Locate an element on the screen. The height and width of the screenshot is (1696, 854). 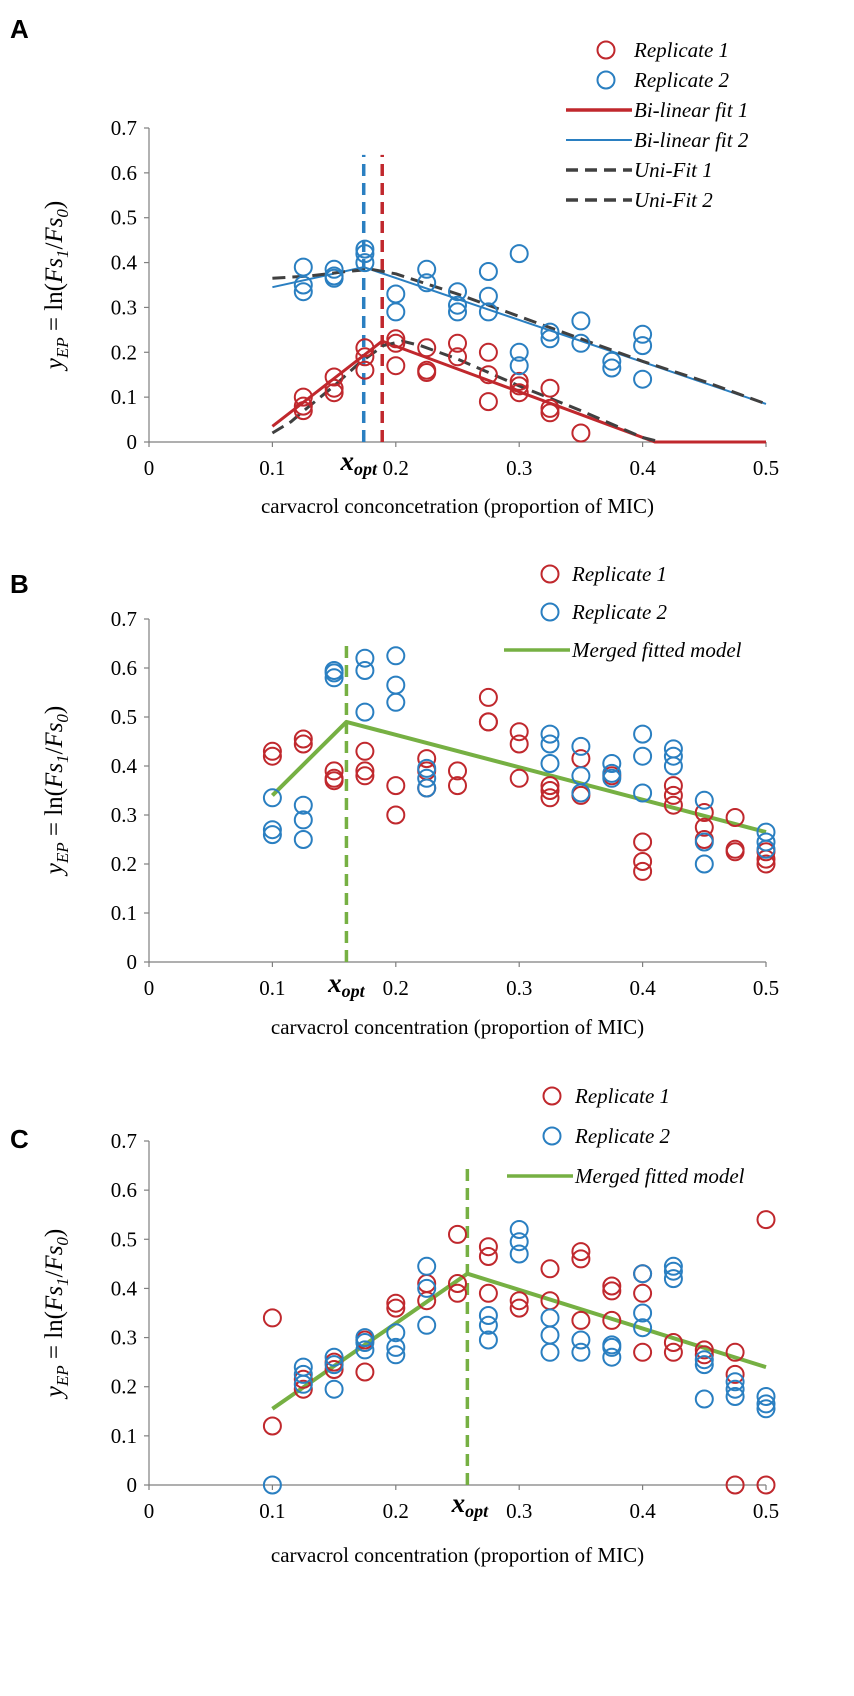
y-tick-label-c-1: 0.1 is located at coordinates (124, 1436).